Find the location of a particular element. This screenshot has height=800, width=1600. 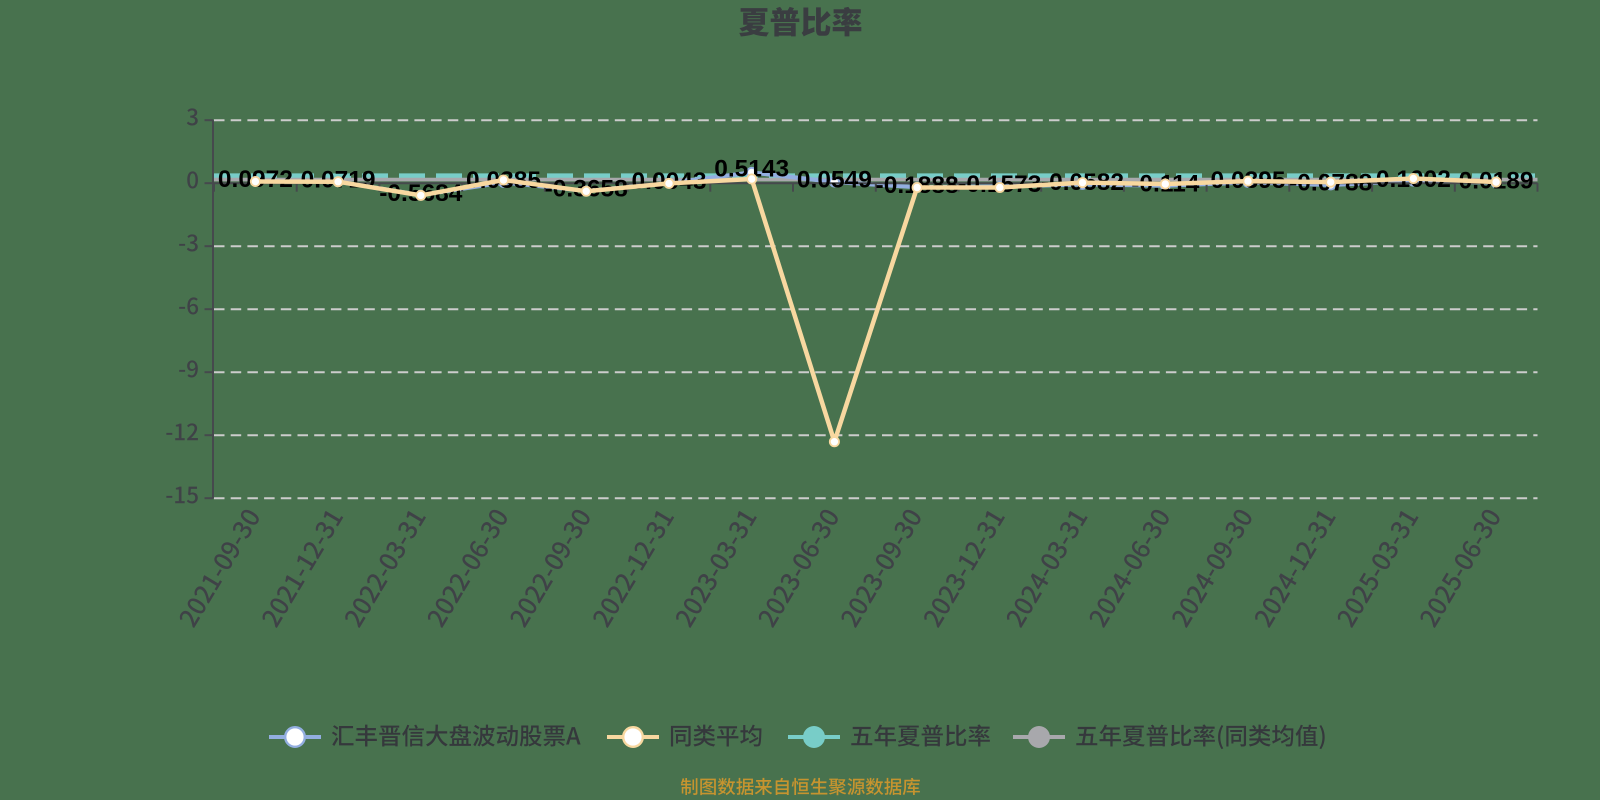

svg-text: 0.0549 is located at coordinates (834, 180).